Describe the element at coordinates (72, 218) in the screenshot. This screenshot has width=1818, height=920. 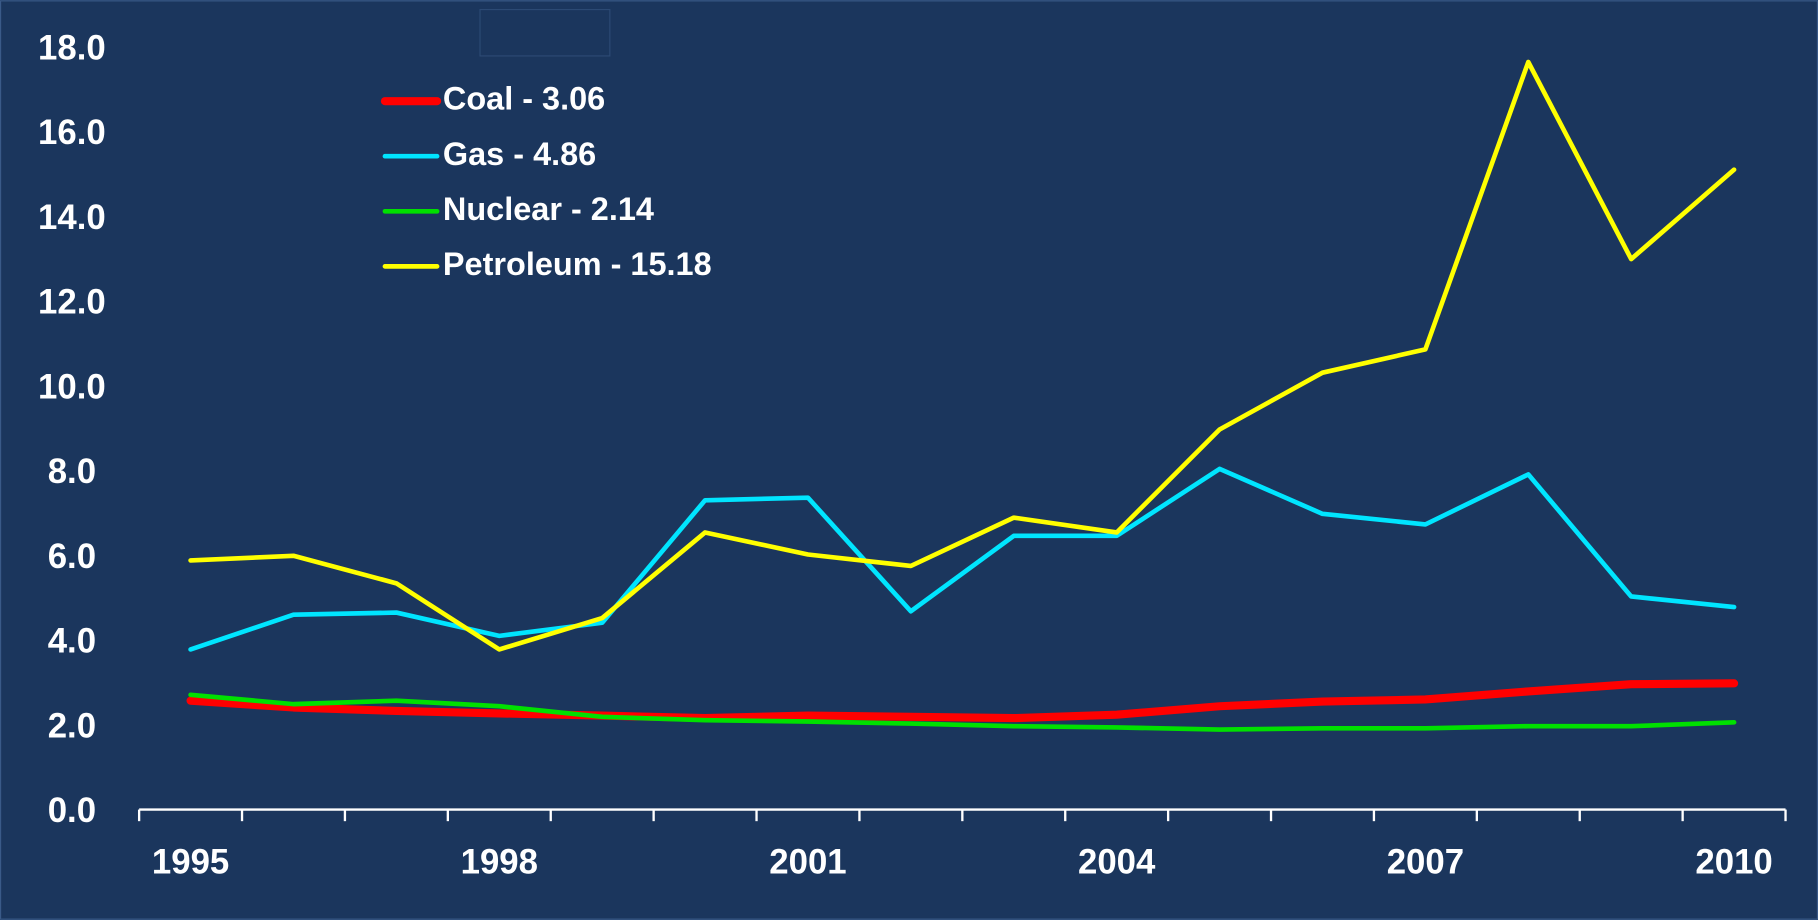
I see `y-tick-label: 14.0` at that location.